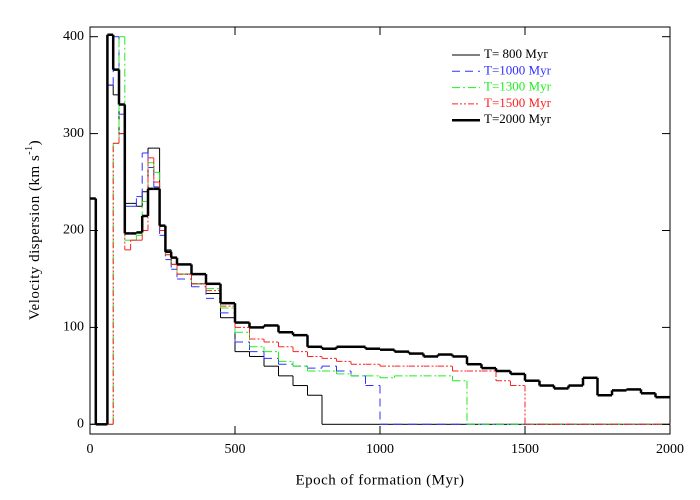 The height and width of the screenshot is (500, 700). What do you see at coordinates (90, 449) in the screenshot?
I see `x-tick-label: 0` at bounding box center [90, 449].